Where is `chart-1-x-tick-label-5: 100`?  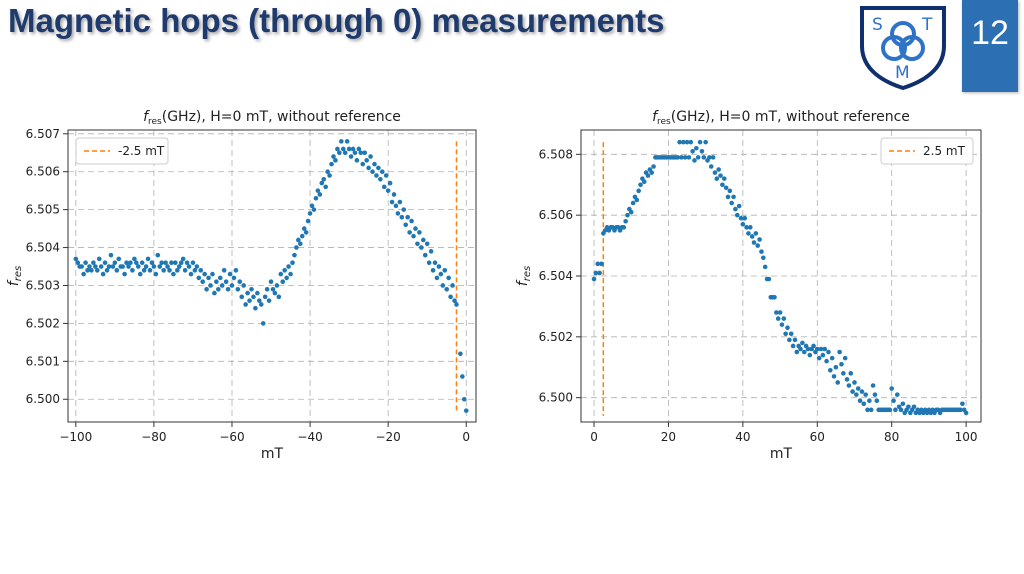
chart-1-x-tick-label-5: 100 is located at coordinates (966, 437).